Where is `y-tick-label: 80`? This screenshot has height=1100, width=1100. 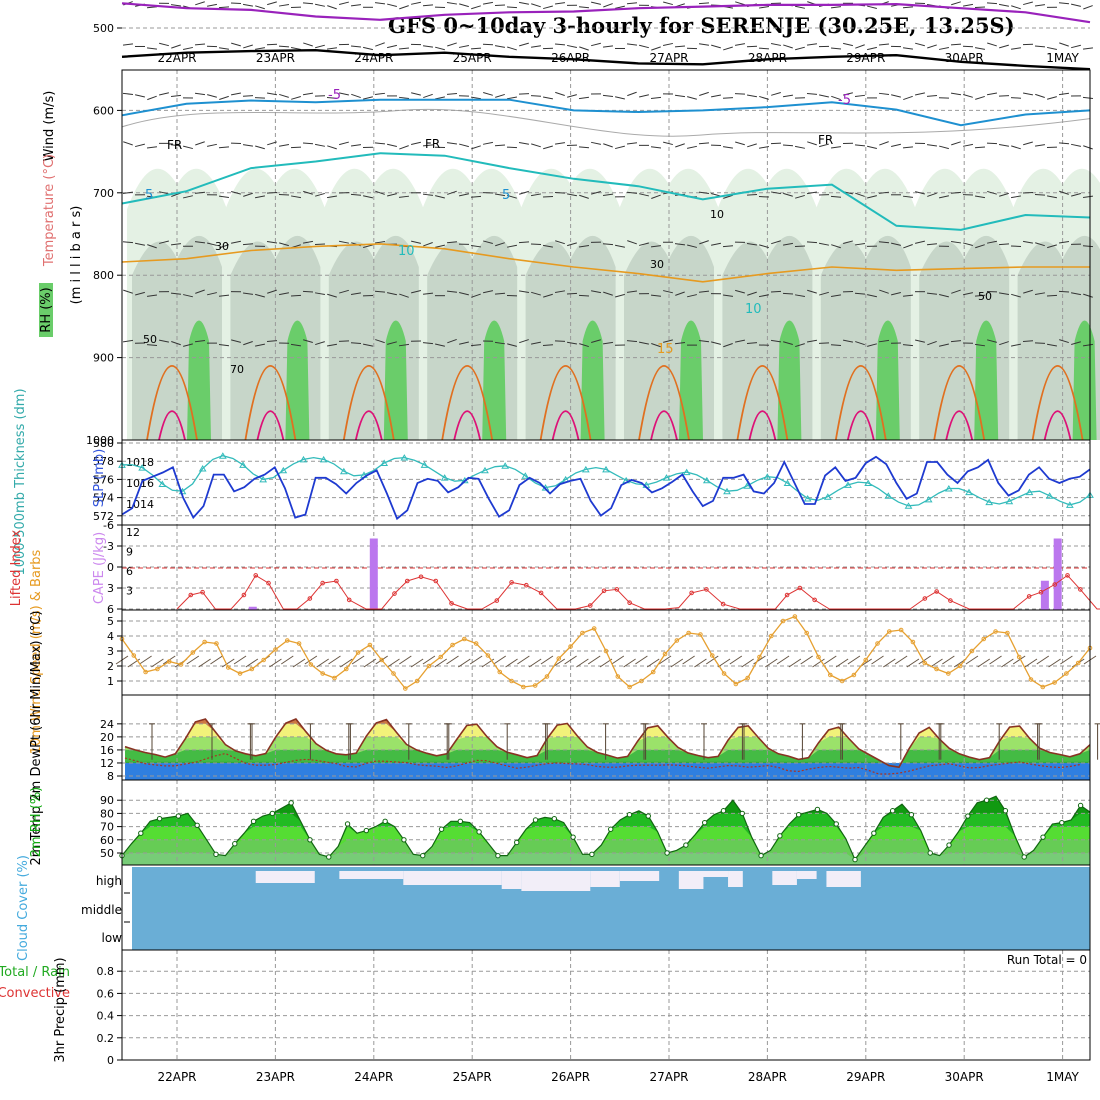
y-tick-label: 80 is located at coordinates (107, 813).